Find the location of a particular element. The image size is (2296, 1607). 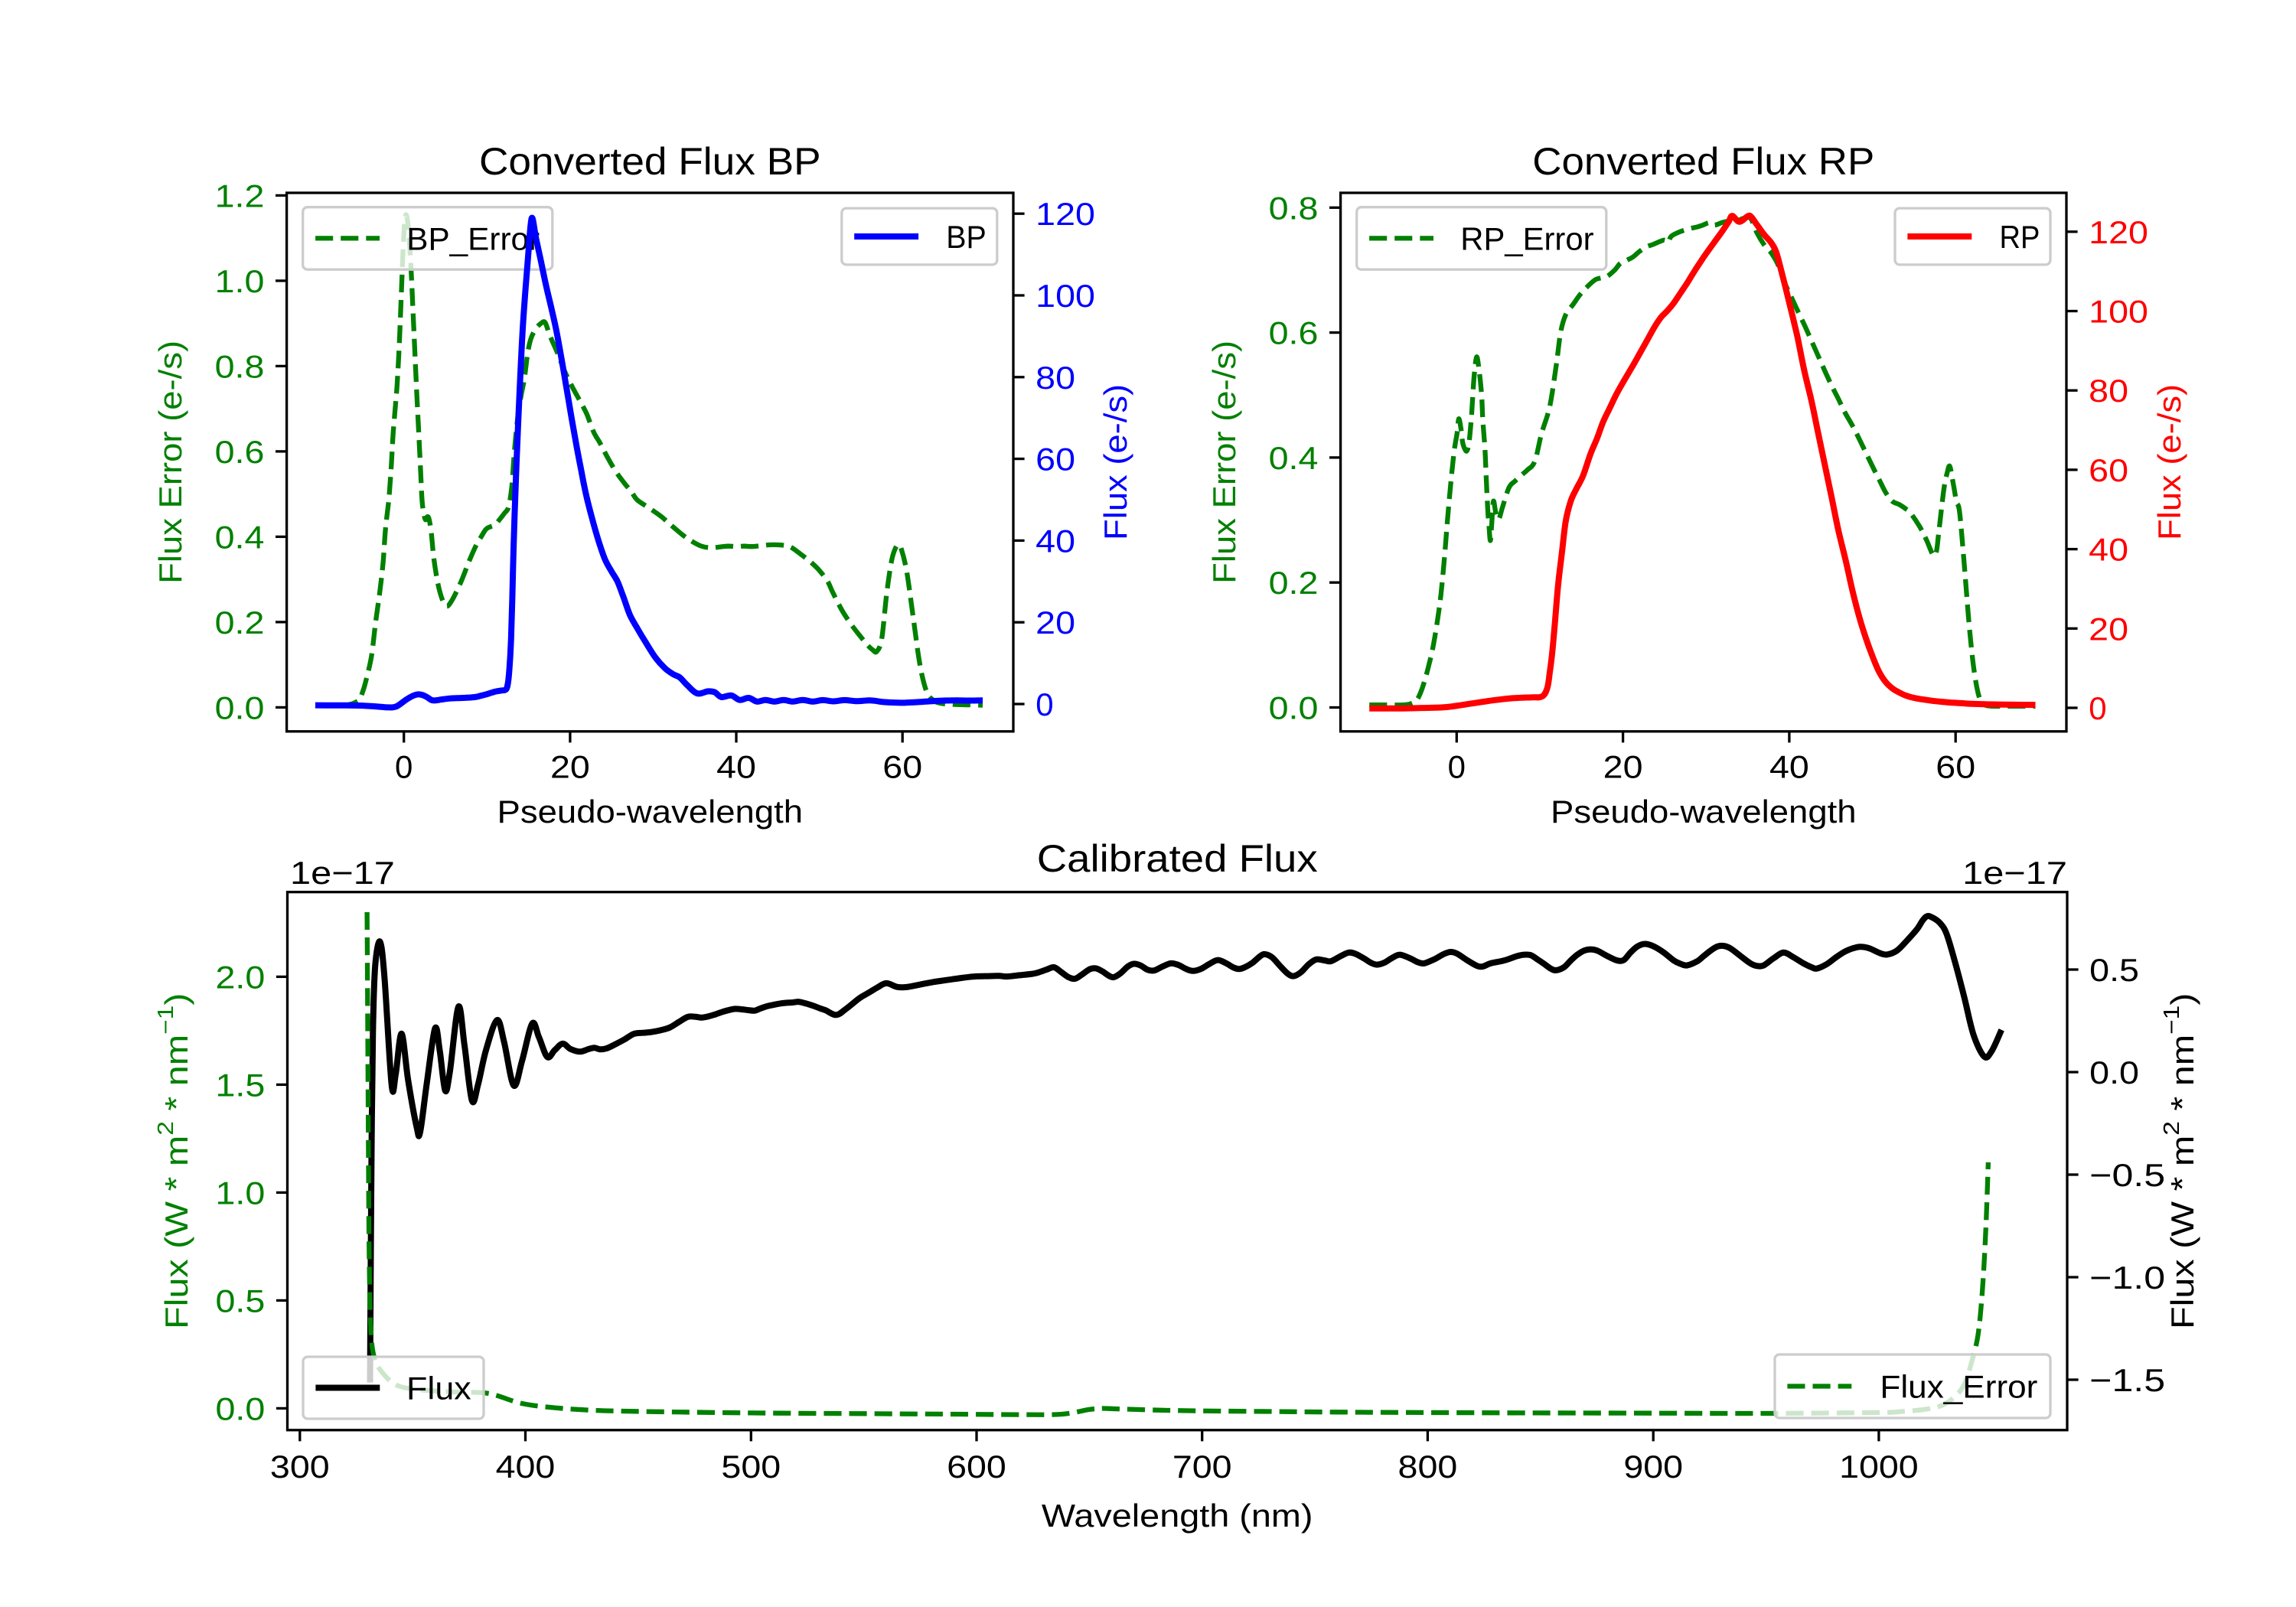

svg-text: 1000 is located at coordinates (1879, 1467).